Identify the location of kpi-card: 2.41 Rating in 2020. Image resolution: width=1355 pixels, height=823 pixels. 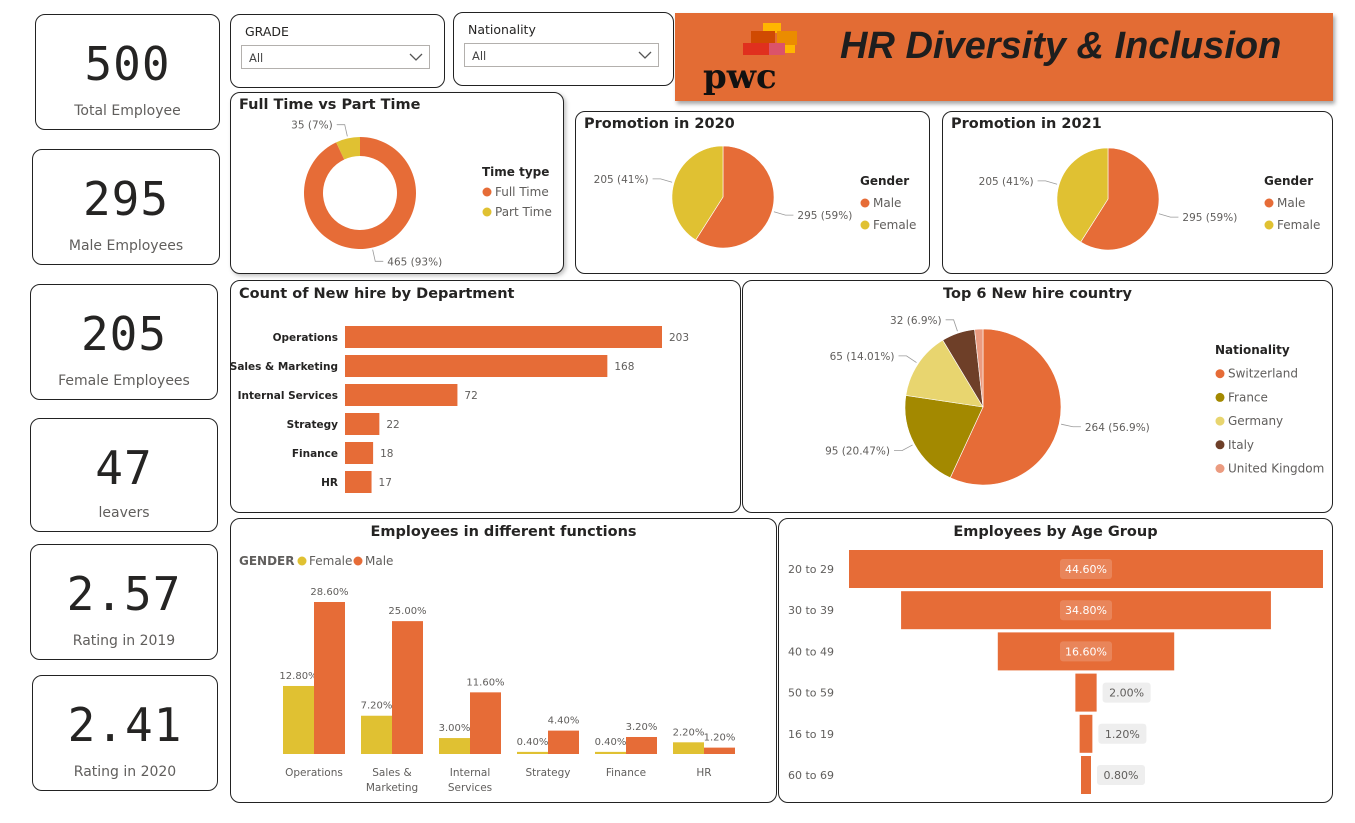
(125, 733).